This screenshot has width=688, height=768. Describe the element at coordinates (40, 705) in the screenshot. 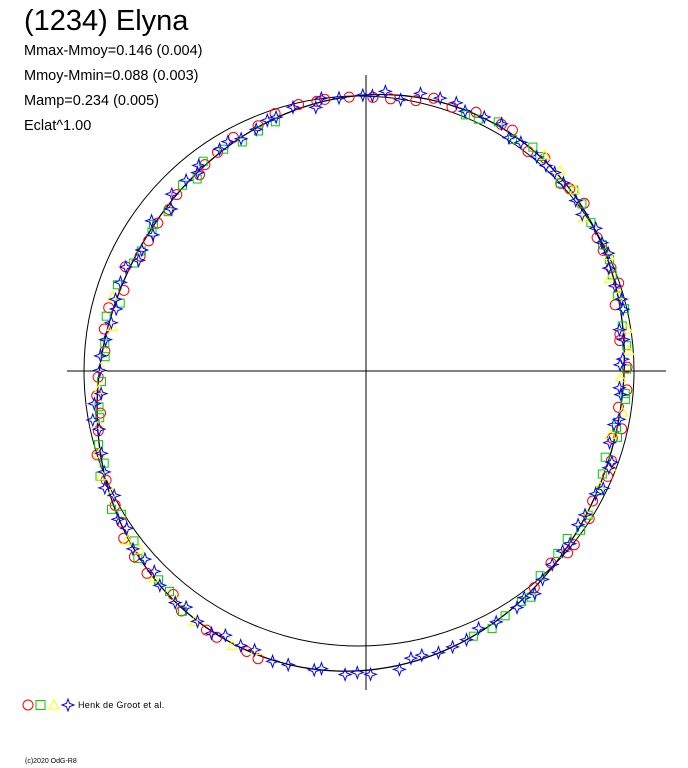

I see `legend-square-marker` at that location.